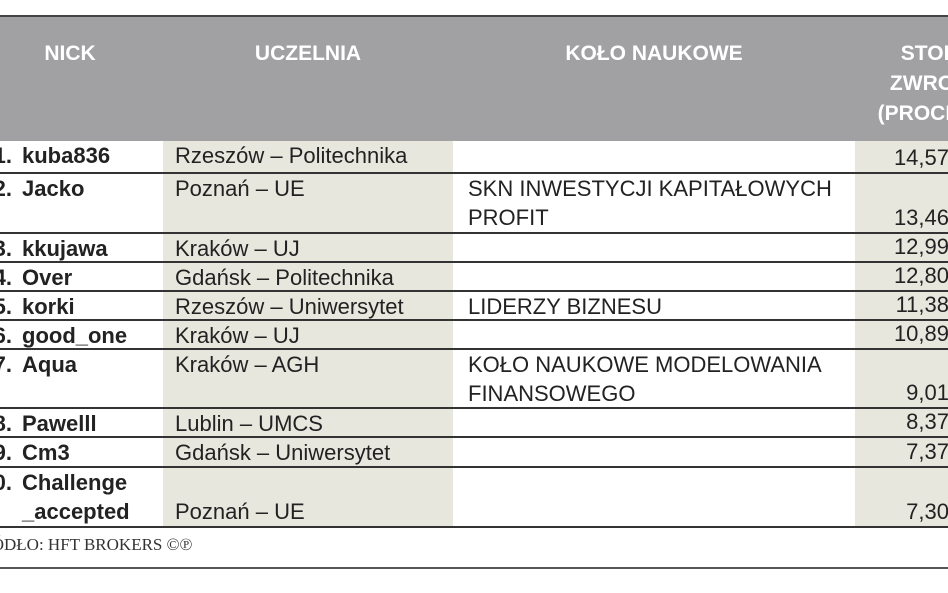 The width and height of the screenshot is (948, 593). What do you see at coordinates (901, 422) in the screenshot?
I see `stopa-cell: 8,37` at bounding box center [901, 422].